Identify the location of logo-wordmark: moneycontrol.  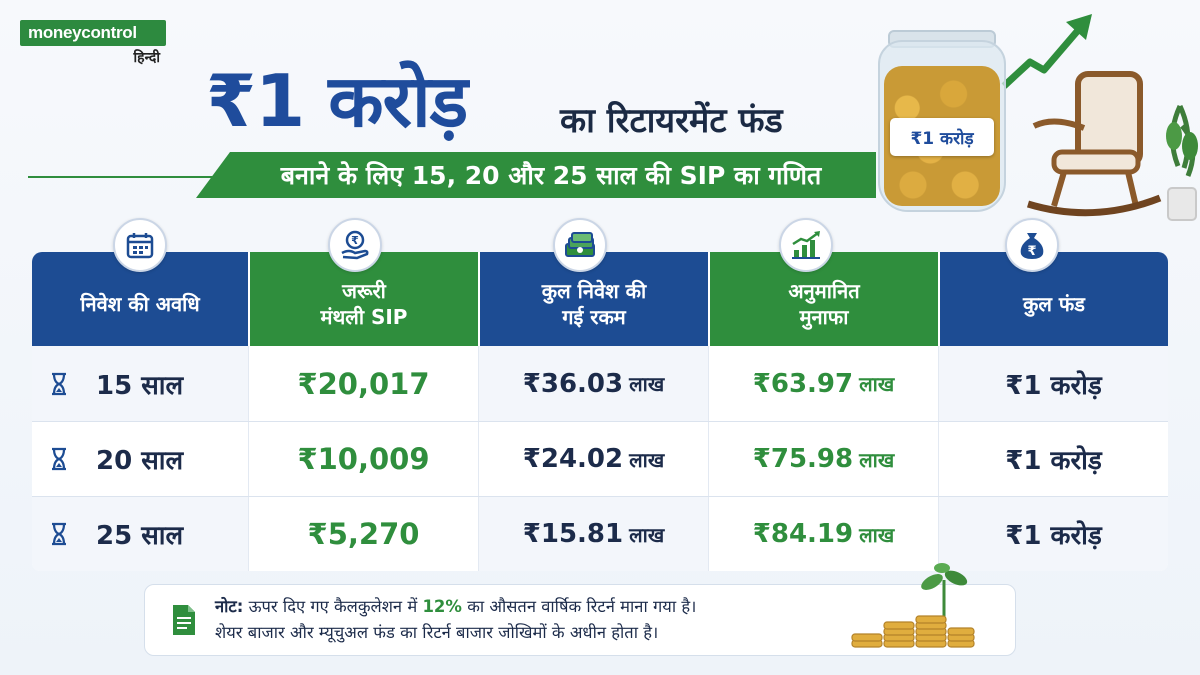
(93, 33).